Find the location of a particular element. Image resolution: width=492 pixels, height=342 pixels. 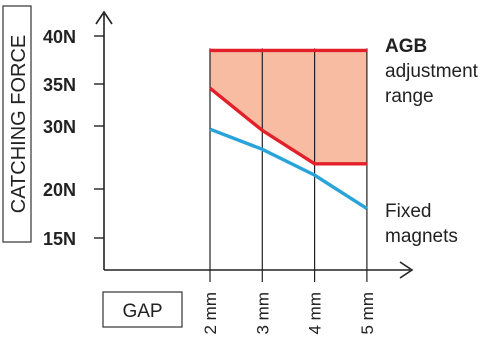

y-tick-label: 15N is located at coordinates (59, 239).